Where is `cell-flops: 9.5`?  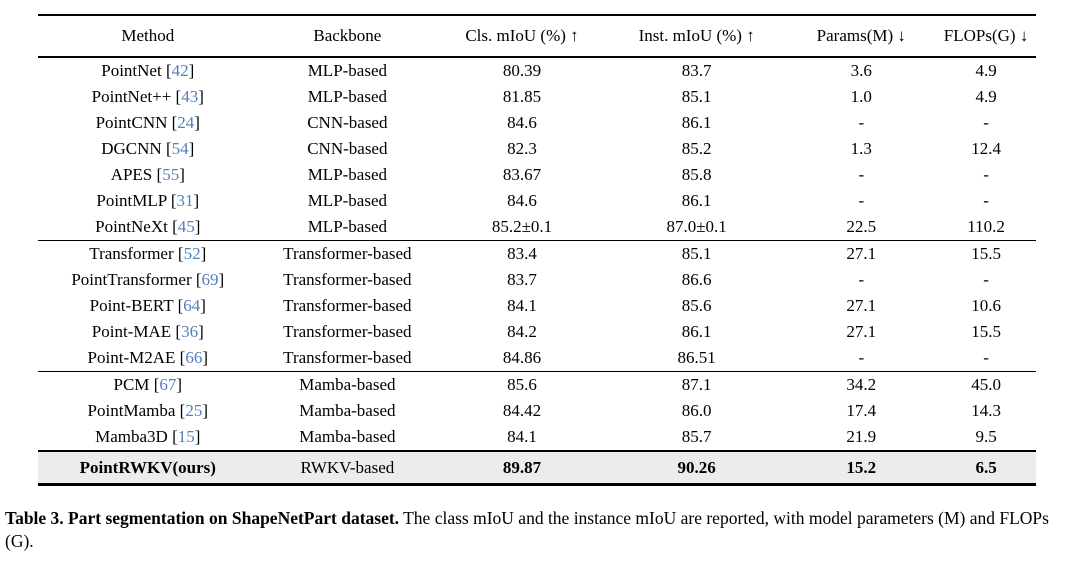
cell-flops: 9.5 is located at coordinates (986, 436).